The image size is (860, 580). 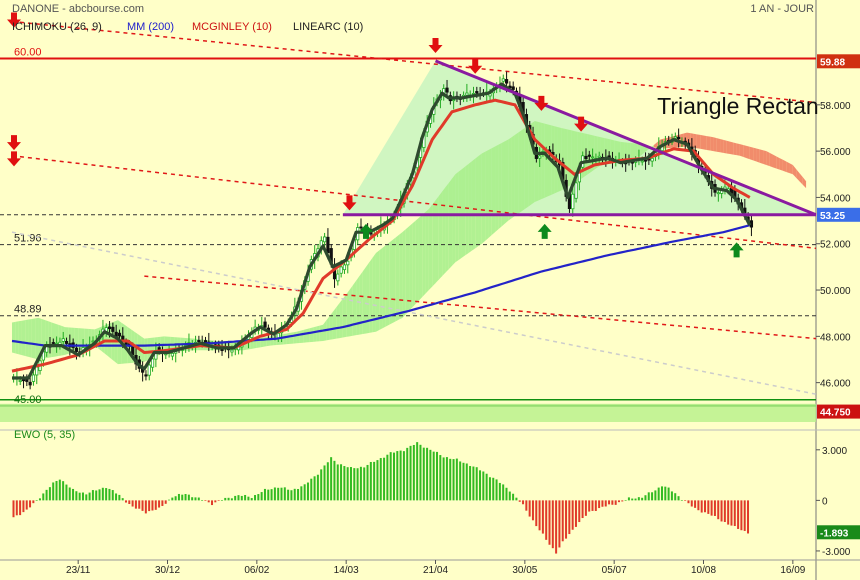 What do you see at coordinates (625, 138) in the screenshot?
I see `triangle-upper-line` at bounding box center [625, 138].